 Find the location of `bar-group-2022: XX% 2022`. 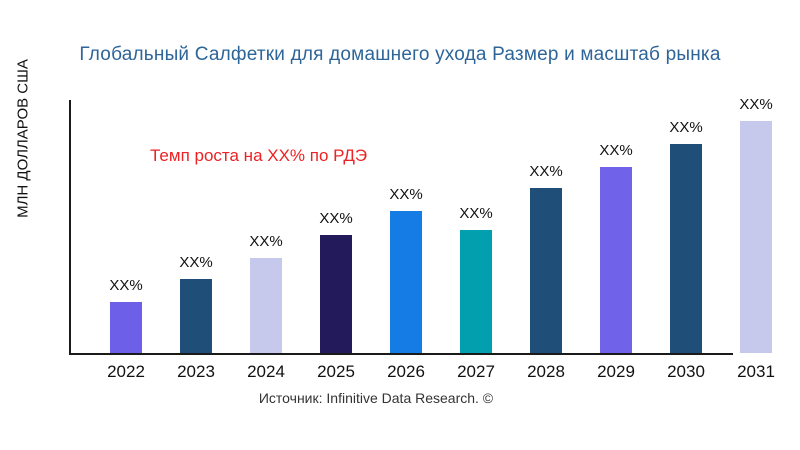

bar-group-2022: XX% 2022 is located at coordinates (126, 240).